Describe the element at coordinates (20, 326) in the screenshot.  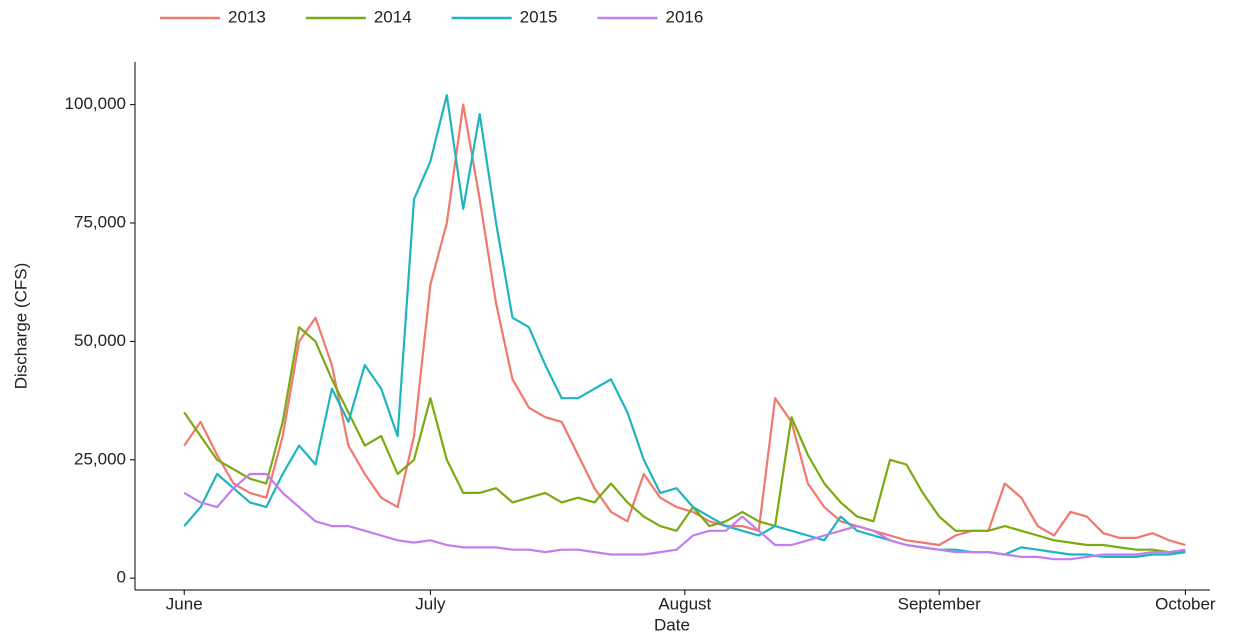
I see `y-axis-title: Discharge (CFS)` at that location.